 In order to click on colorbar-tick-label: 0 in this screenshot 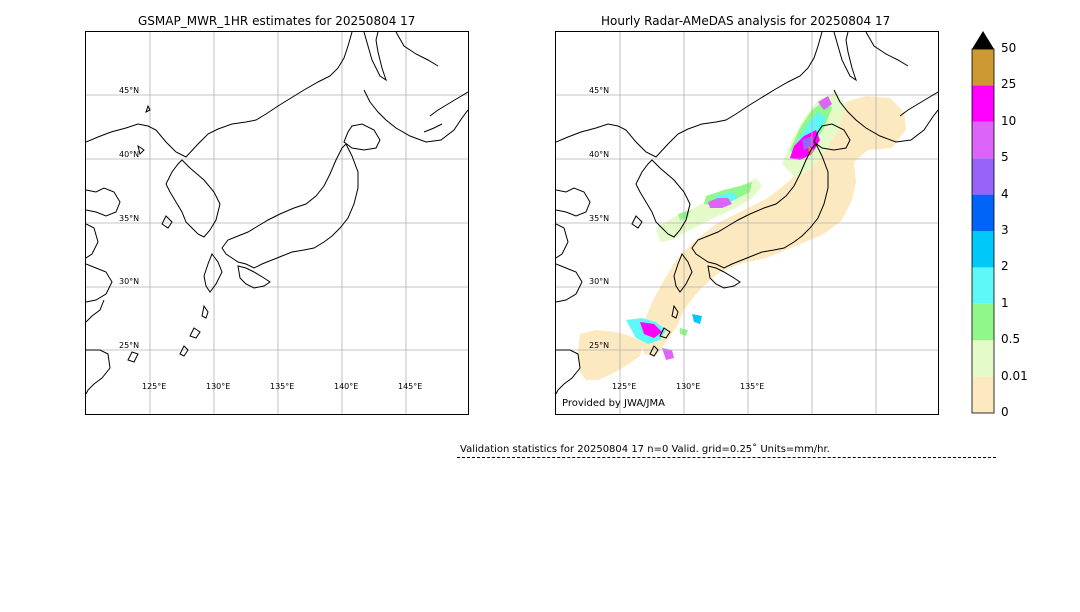, I will do `click(1005, 412)`.